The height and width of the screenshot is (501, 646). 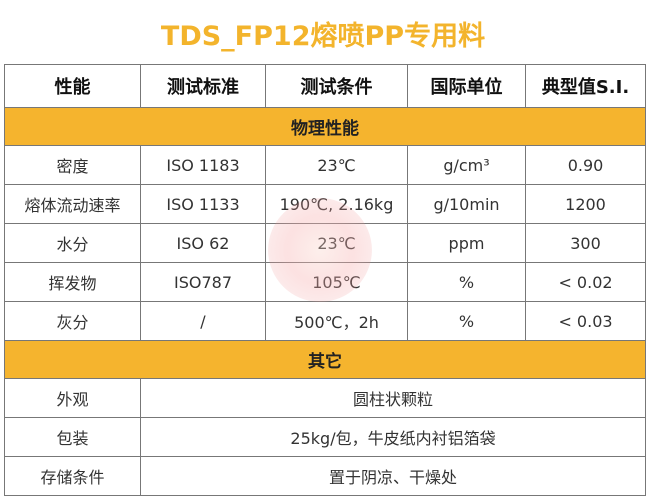 I want to click on table-cell: 外观, so click(x=72, y=398).